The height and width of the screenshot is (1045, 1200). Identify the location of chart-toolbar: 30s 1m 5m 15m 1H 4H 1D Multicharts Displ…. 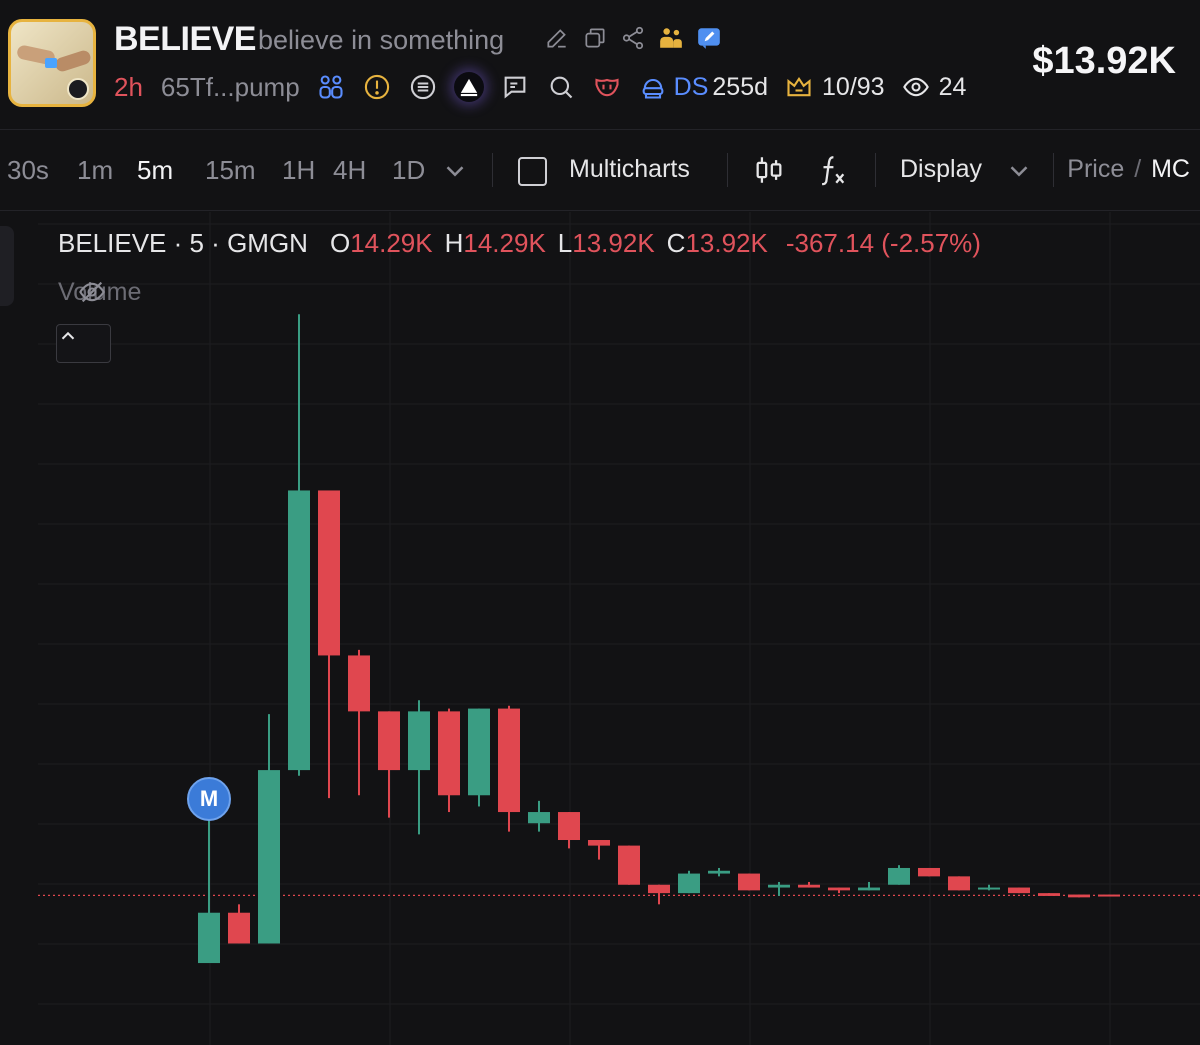
(600, 171).